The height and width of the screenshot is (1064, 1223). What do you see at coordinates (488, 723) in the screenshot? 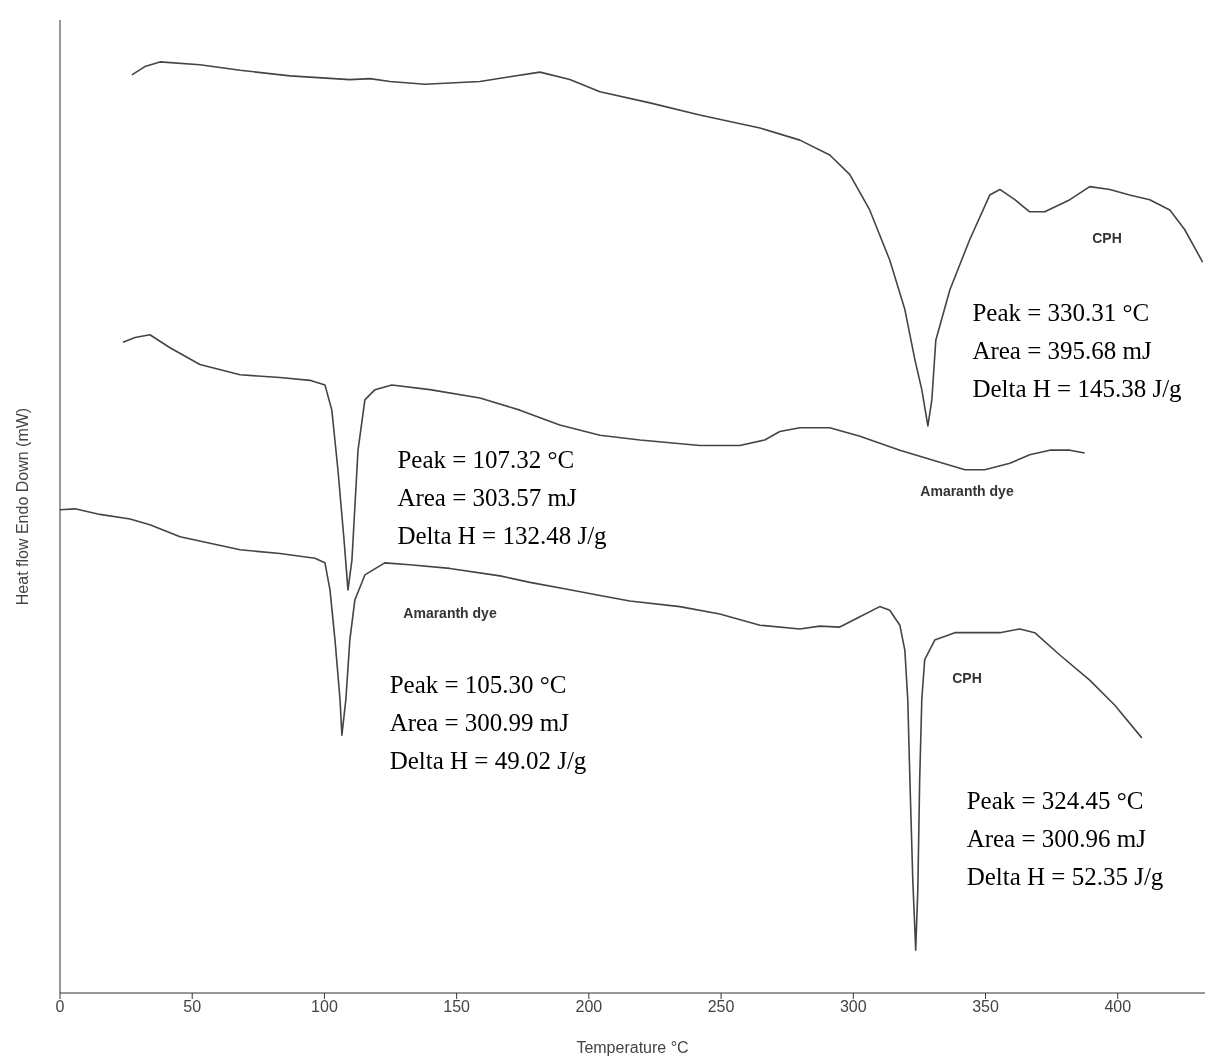
I see `annotation: Peak = 105.30 °C Area = 300.99 mJ Delta H = 49.02 J/g` at bounding box center [488, 723].